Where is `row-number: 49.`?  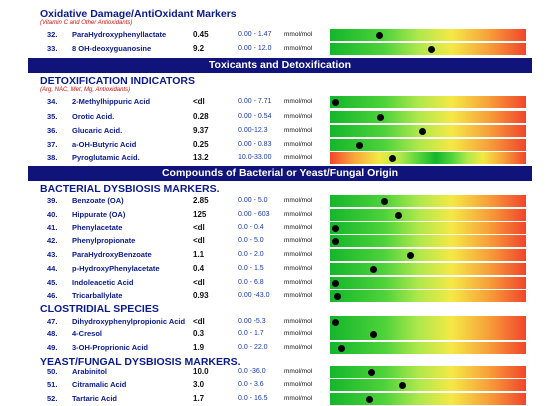 row-number: 49. is located at coordinates (52, 347).